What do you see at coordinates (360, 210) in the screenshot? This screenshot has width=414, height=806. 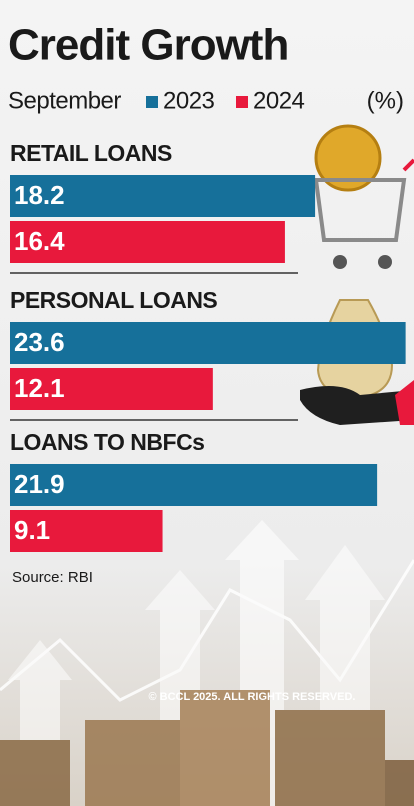 I see `cart-icon` at bounding box center [360, 210].